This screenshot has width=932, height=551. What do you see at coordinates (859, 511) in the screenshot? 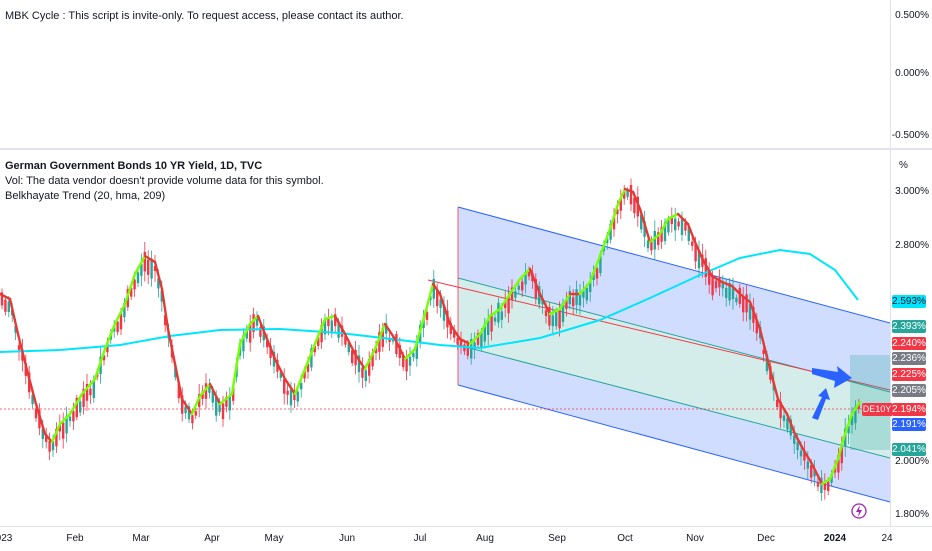
I see `lightning-icon` at bounding box center [859, 511].